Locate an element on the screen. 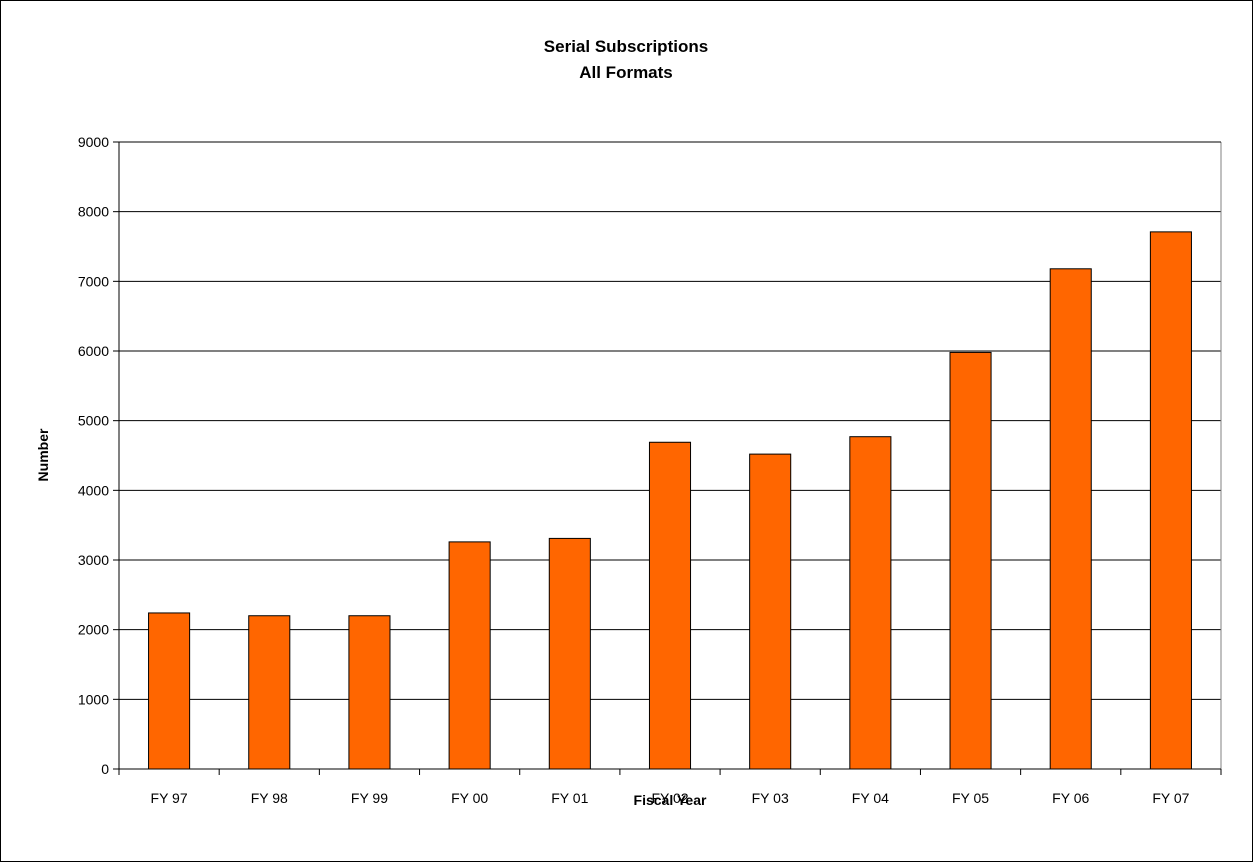  x-axis-title: Fiscal Year is located at coordinates (670, 800).